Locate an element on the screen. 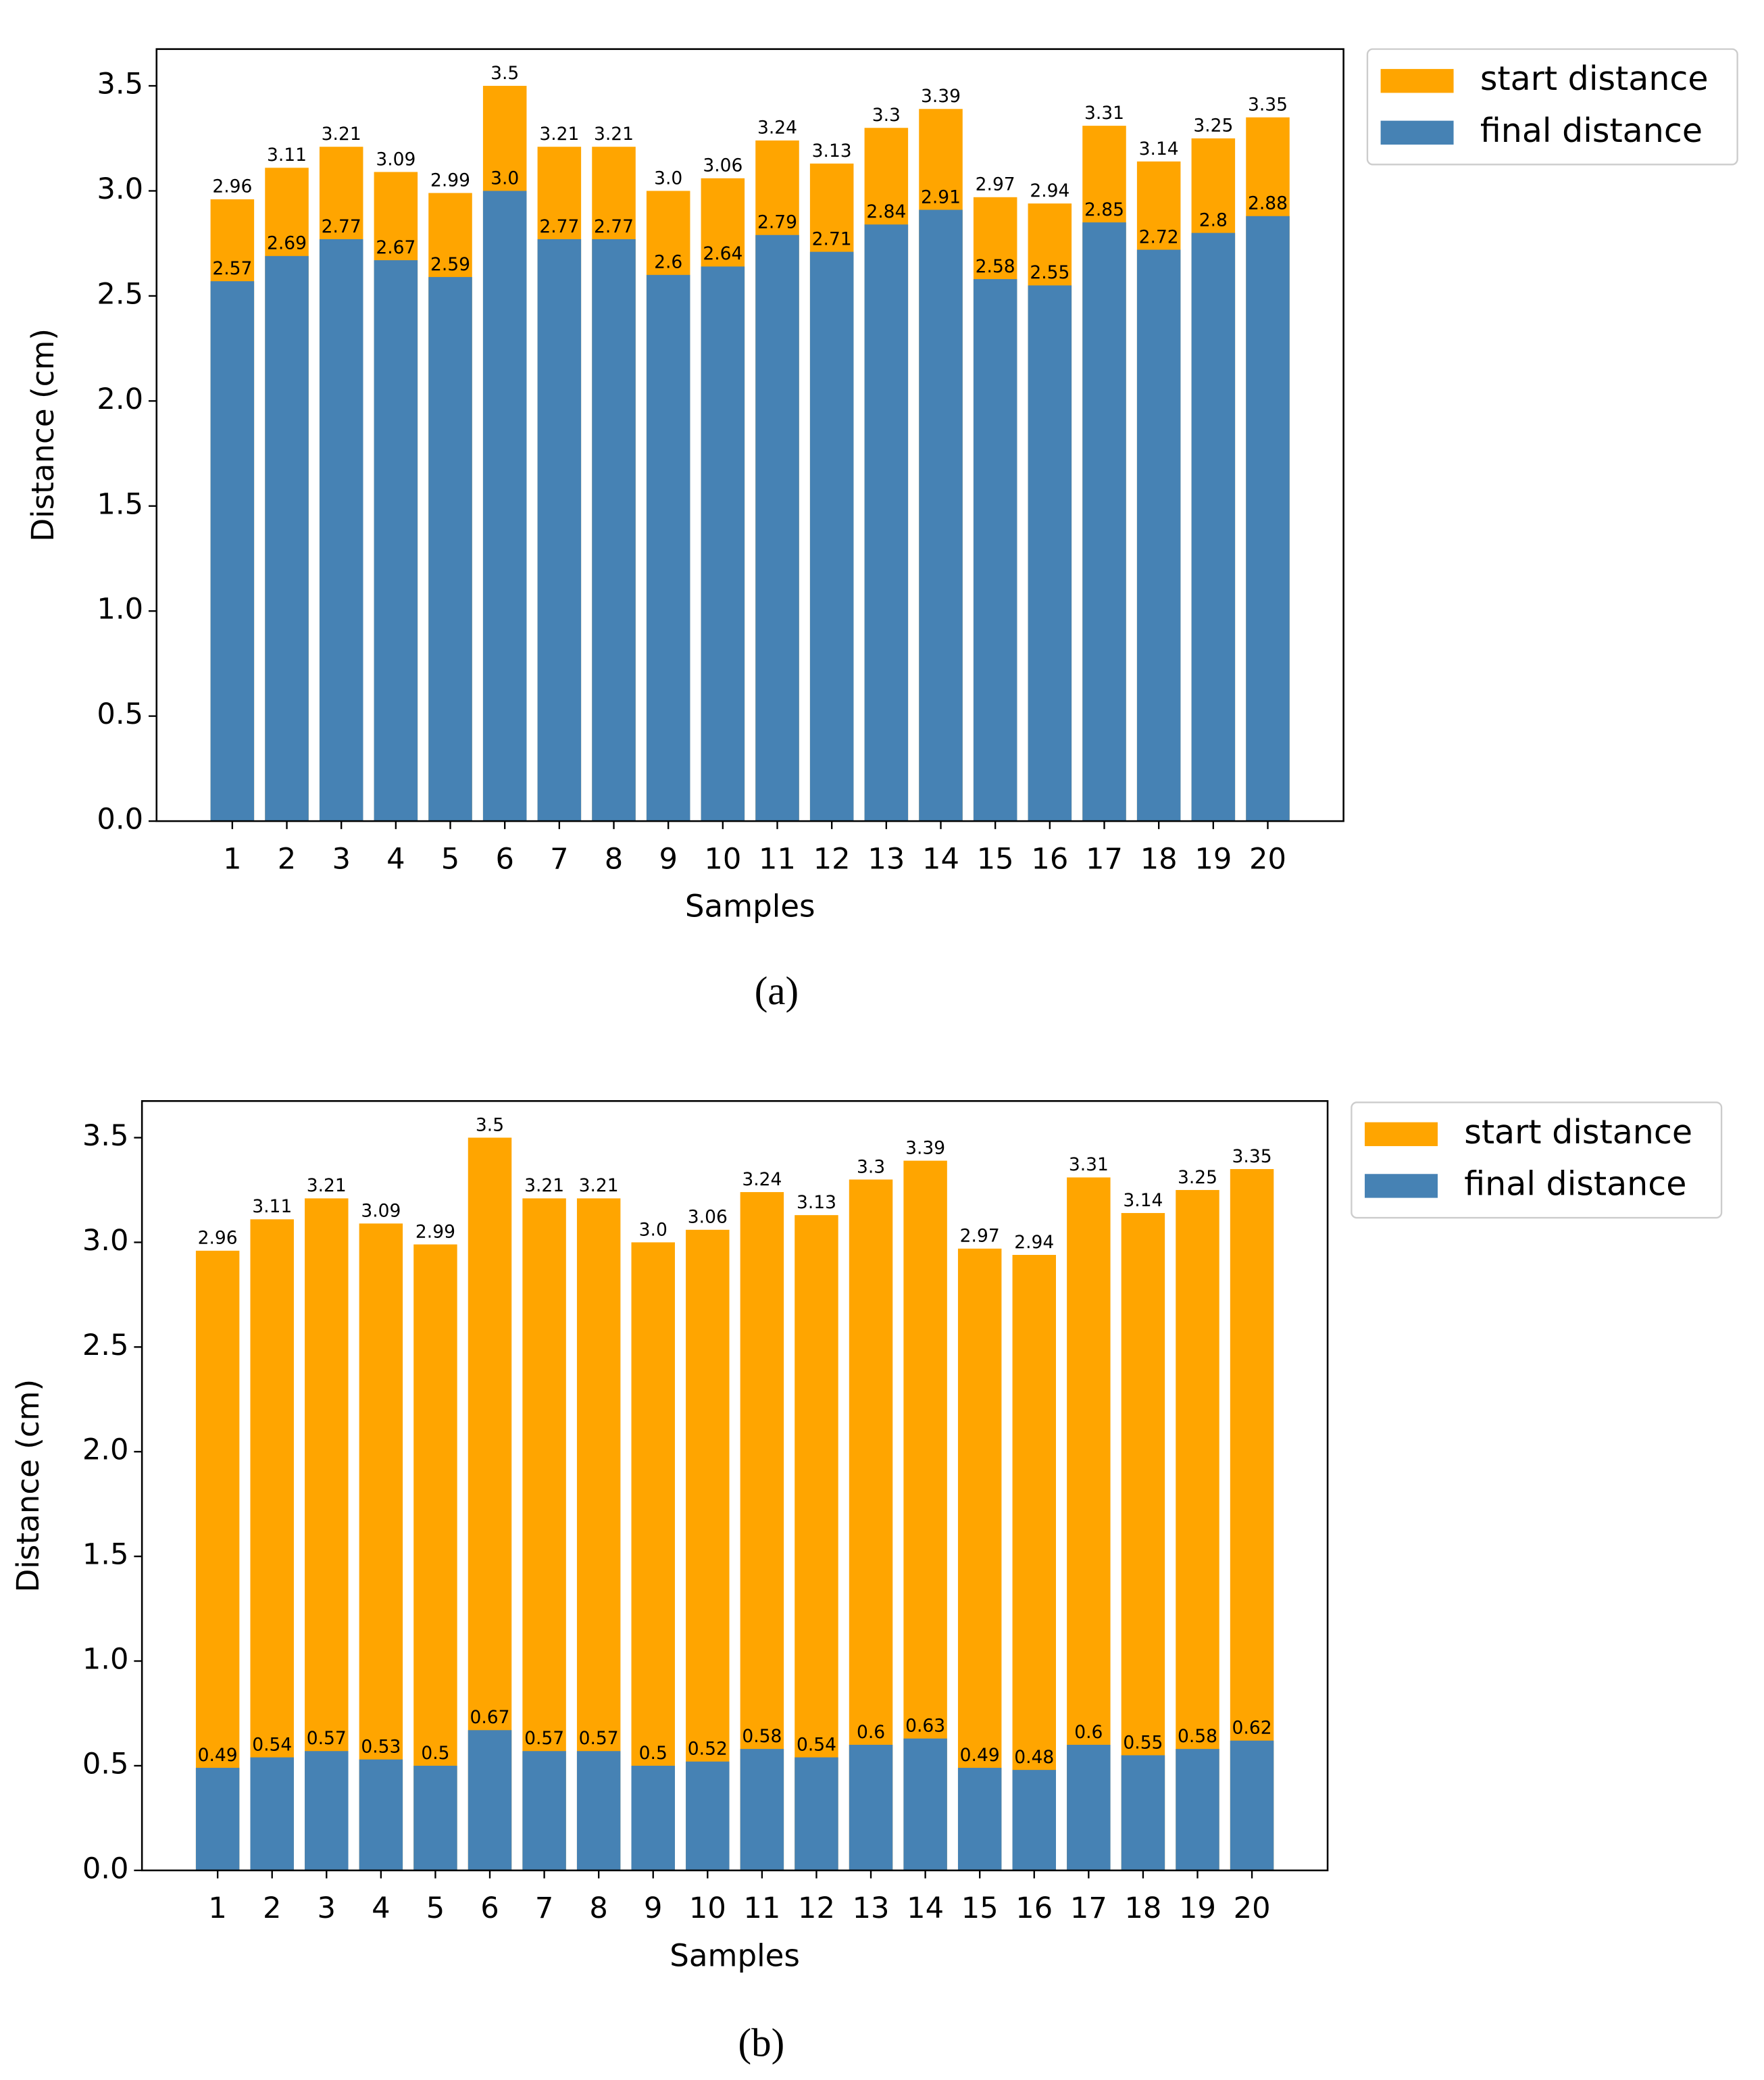 The width and height of the screenshot is (1764, 2080). x-tick-label: 1 is located at coordinates (232, 859).